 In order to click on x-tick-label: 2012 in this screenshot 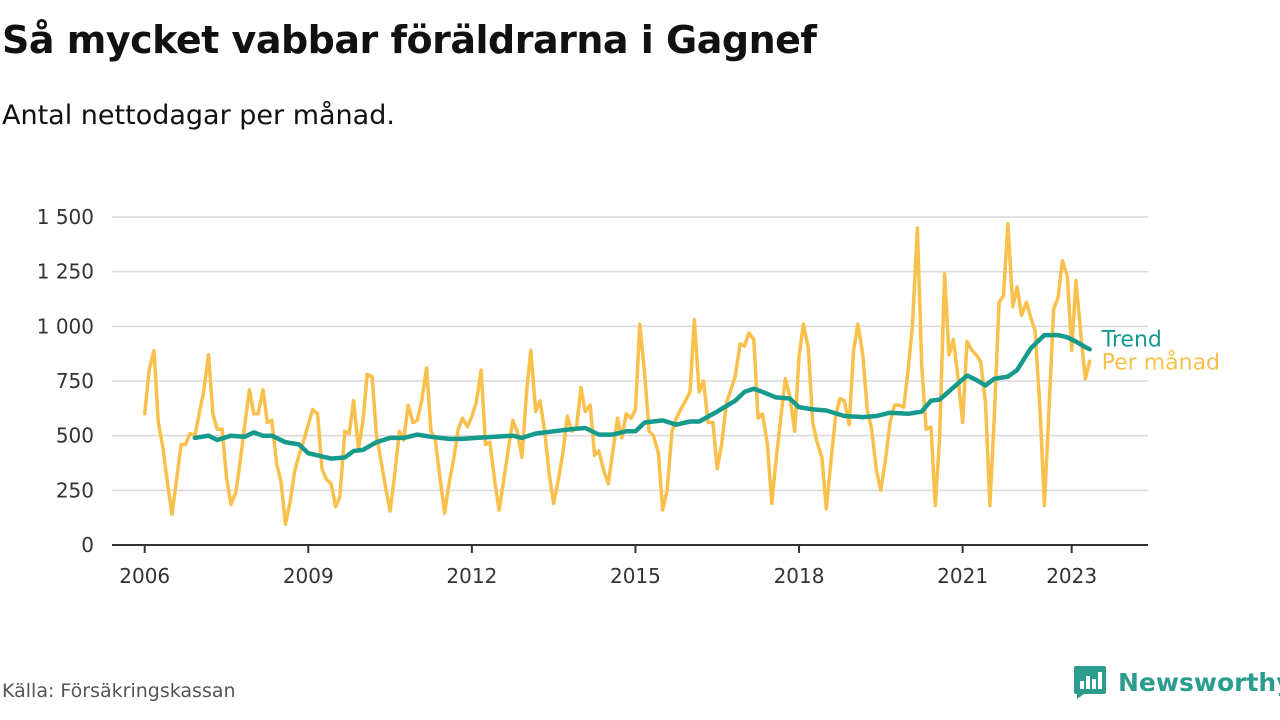, I will do `click(471, 576)`.